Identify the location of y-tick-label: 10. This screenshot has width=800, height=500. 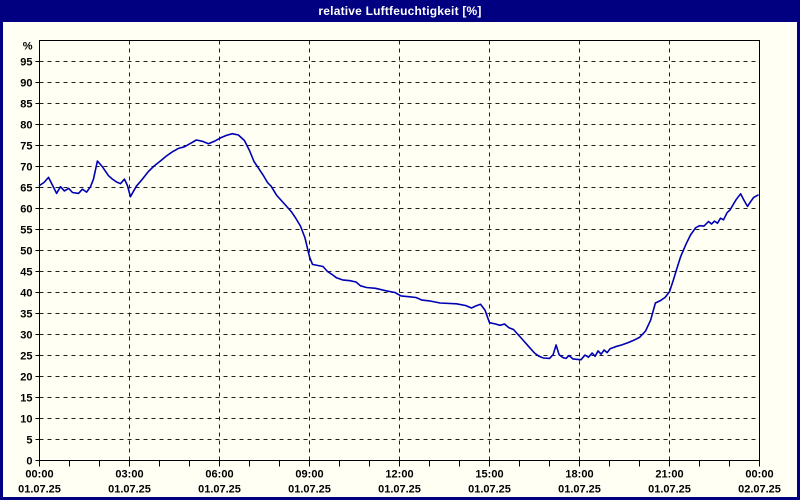
(26, 420).